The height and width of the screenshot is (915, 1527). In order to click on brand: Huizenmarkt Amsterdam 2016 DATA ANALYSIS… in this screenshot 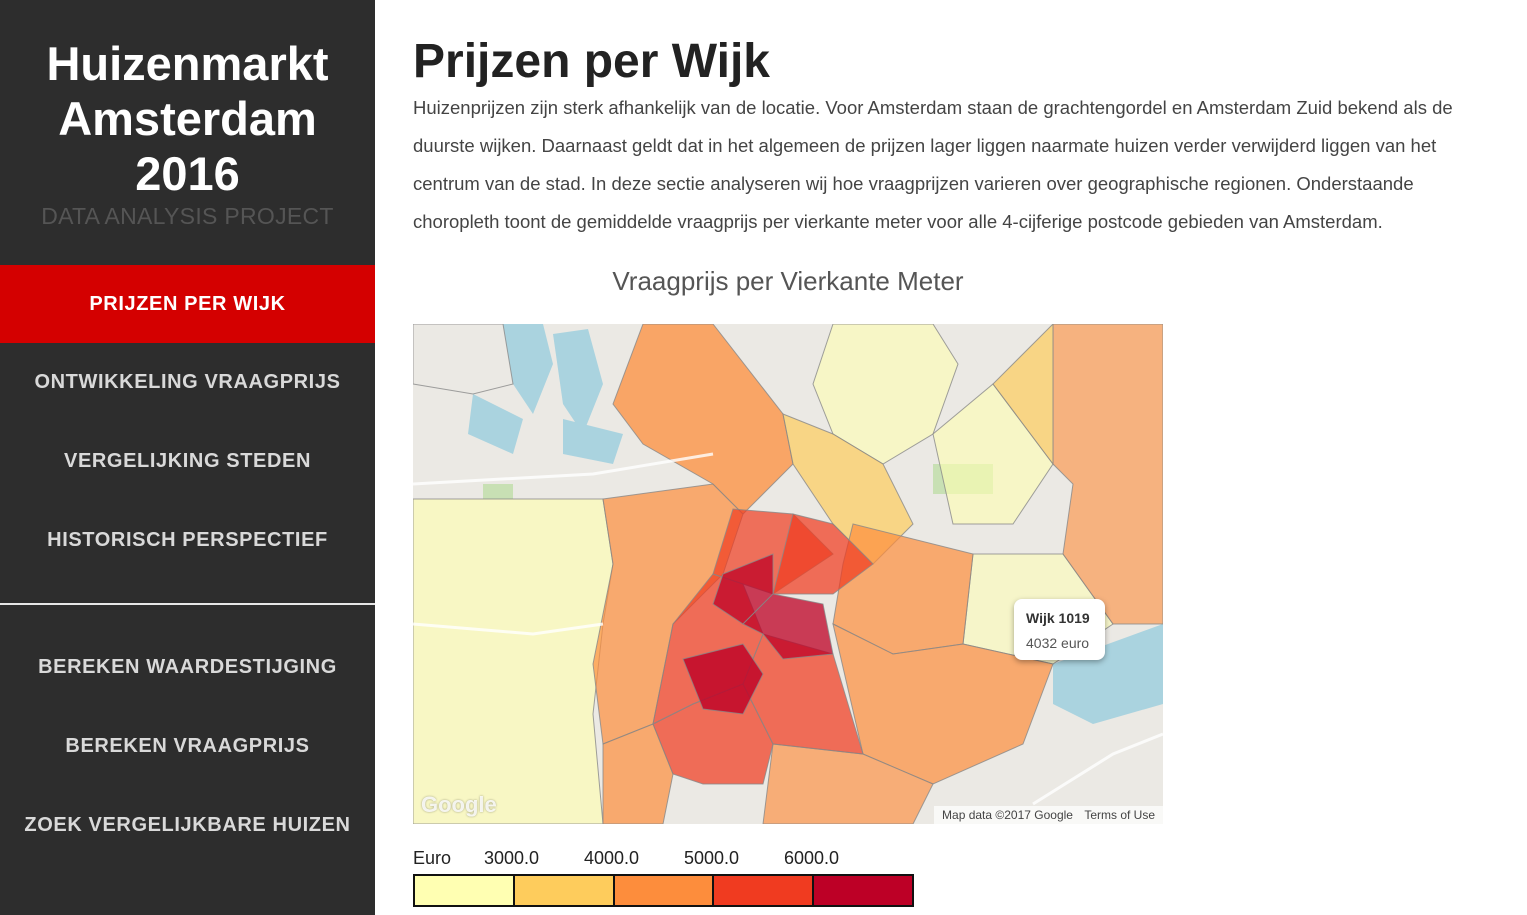, I will do `click(187, 132)`.